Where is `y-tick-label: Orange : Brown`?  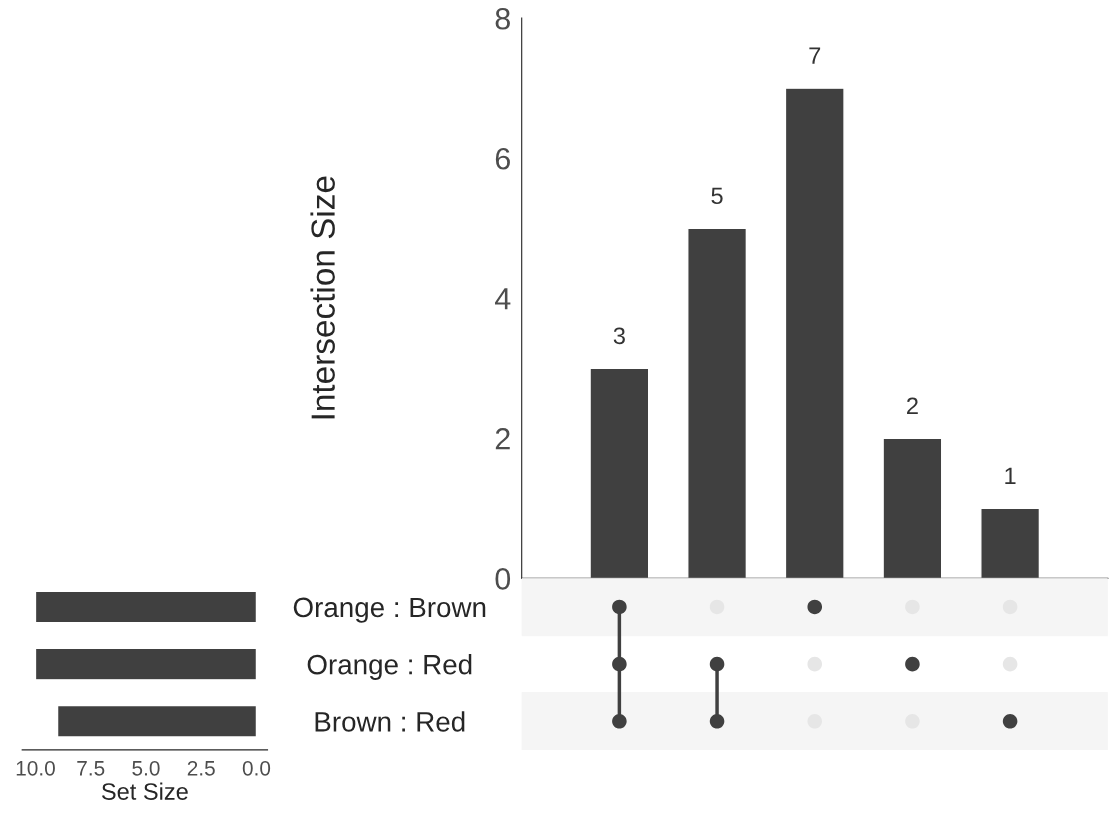
y-tick-label: Orange : Brown is located at coordinates (389, 610).